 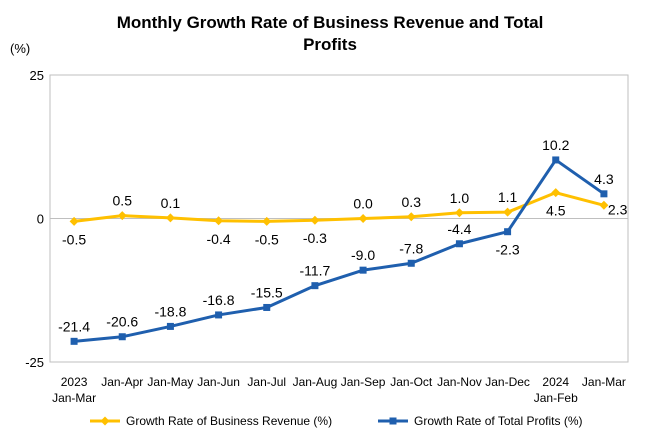 I want to click on data-label: 0.5, so click(x=123, y=201).